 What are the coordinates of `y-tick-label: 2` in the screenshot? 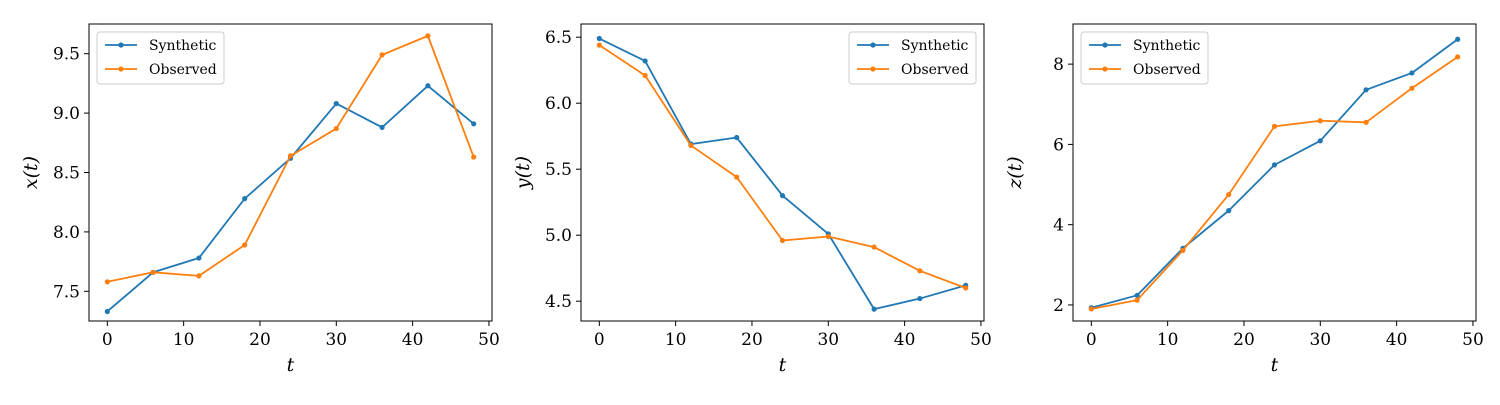 It's located at (1058, 306).